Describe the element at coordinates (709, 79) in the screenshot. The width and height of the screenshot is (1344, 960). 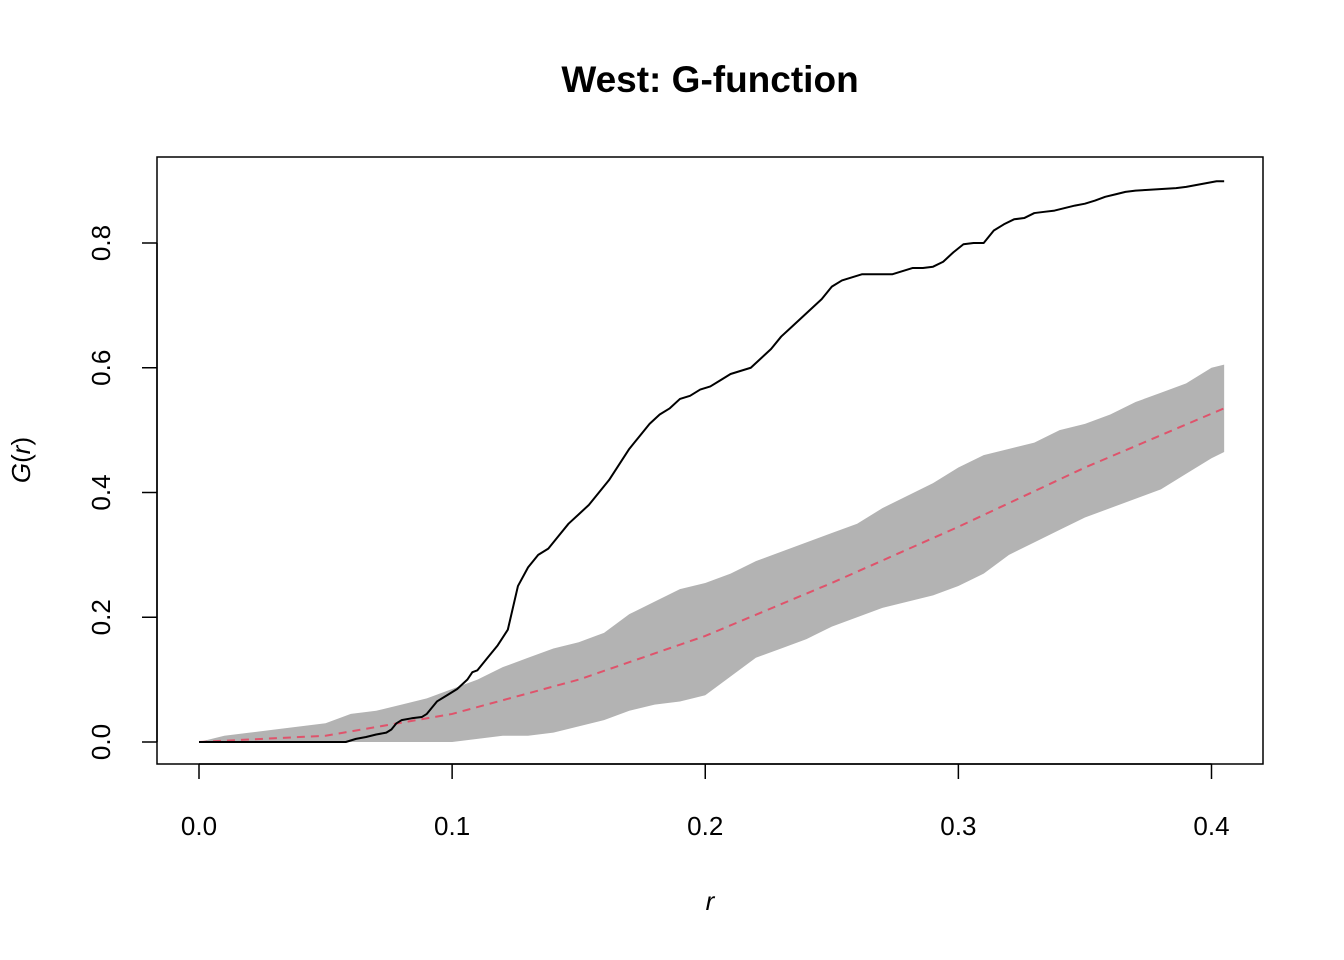
I see `chart-title: West: G-function` at that location.